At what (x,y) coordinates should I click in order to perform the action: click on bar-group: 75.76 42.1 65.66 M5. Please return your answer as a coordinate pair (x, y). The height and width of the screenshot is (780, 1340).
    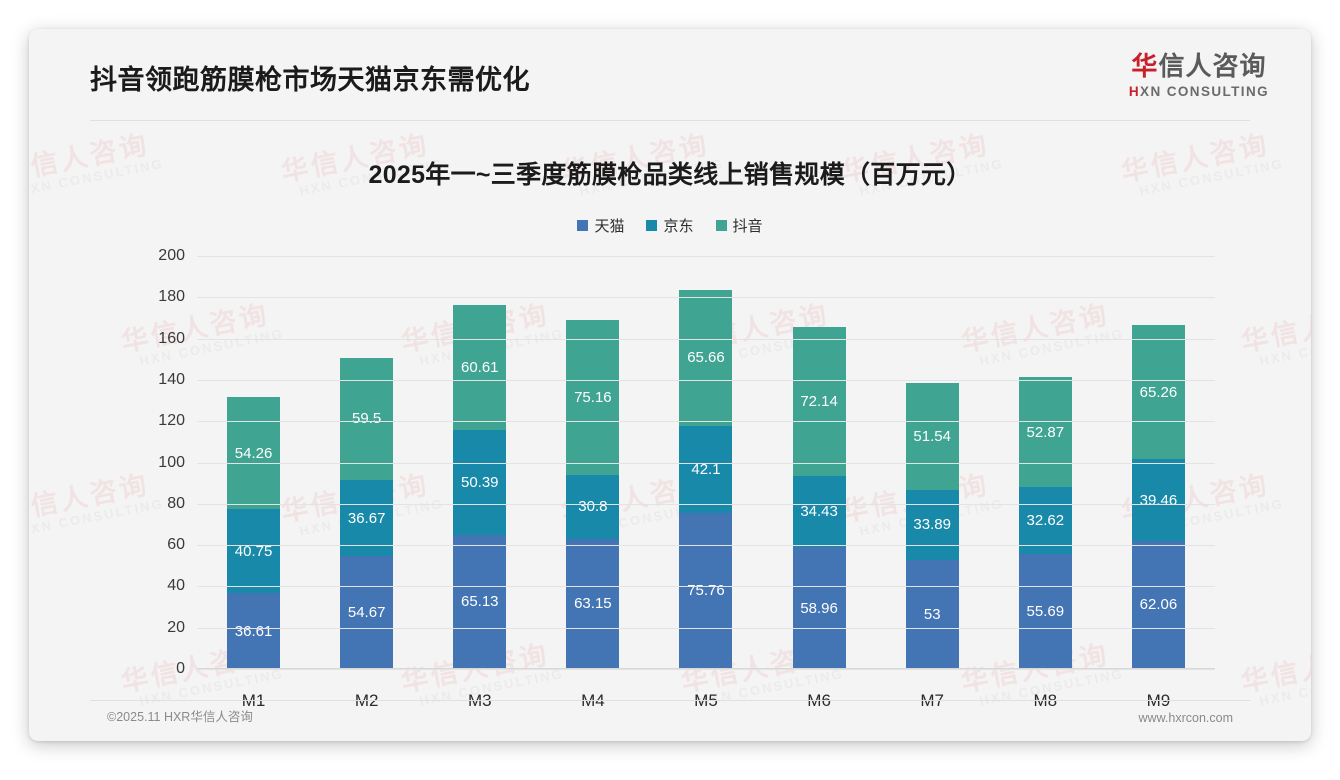
    Looking at the image, I should click on (705, 483).